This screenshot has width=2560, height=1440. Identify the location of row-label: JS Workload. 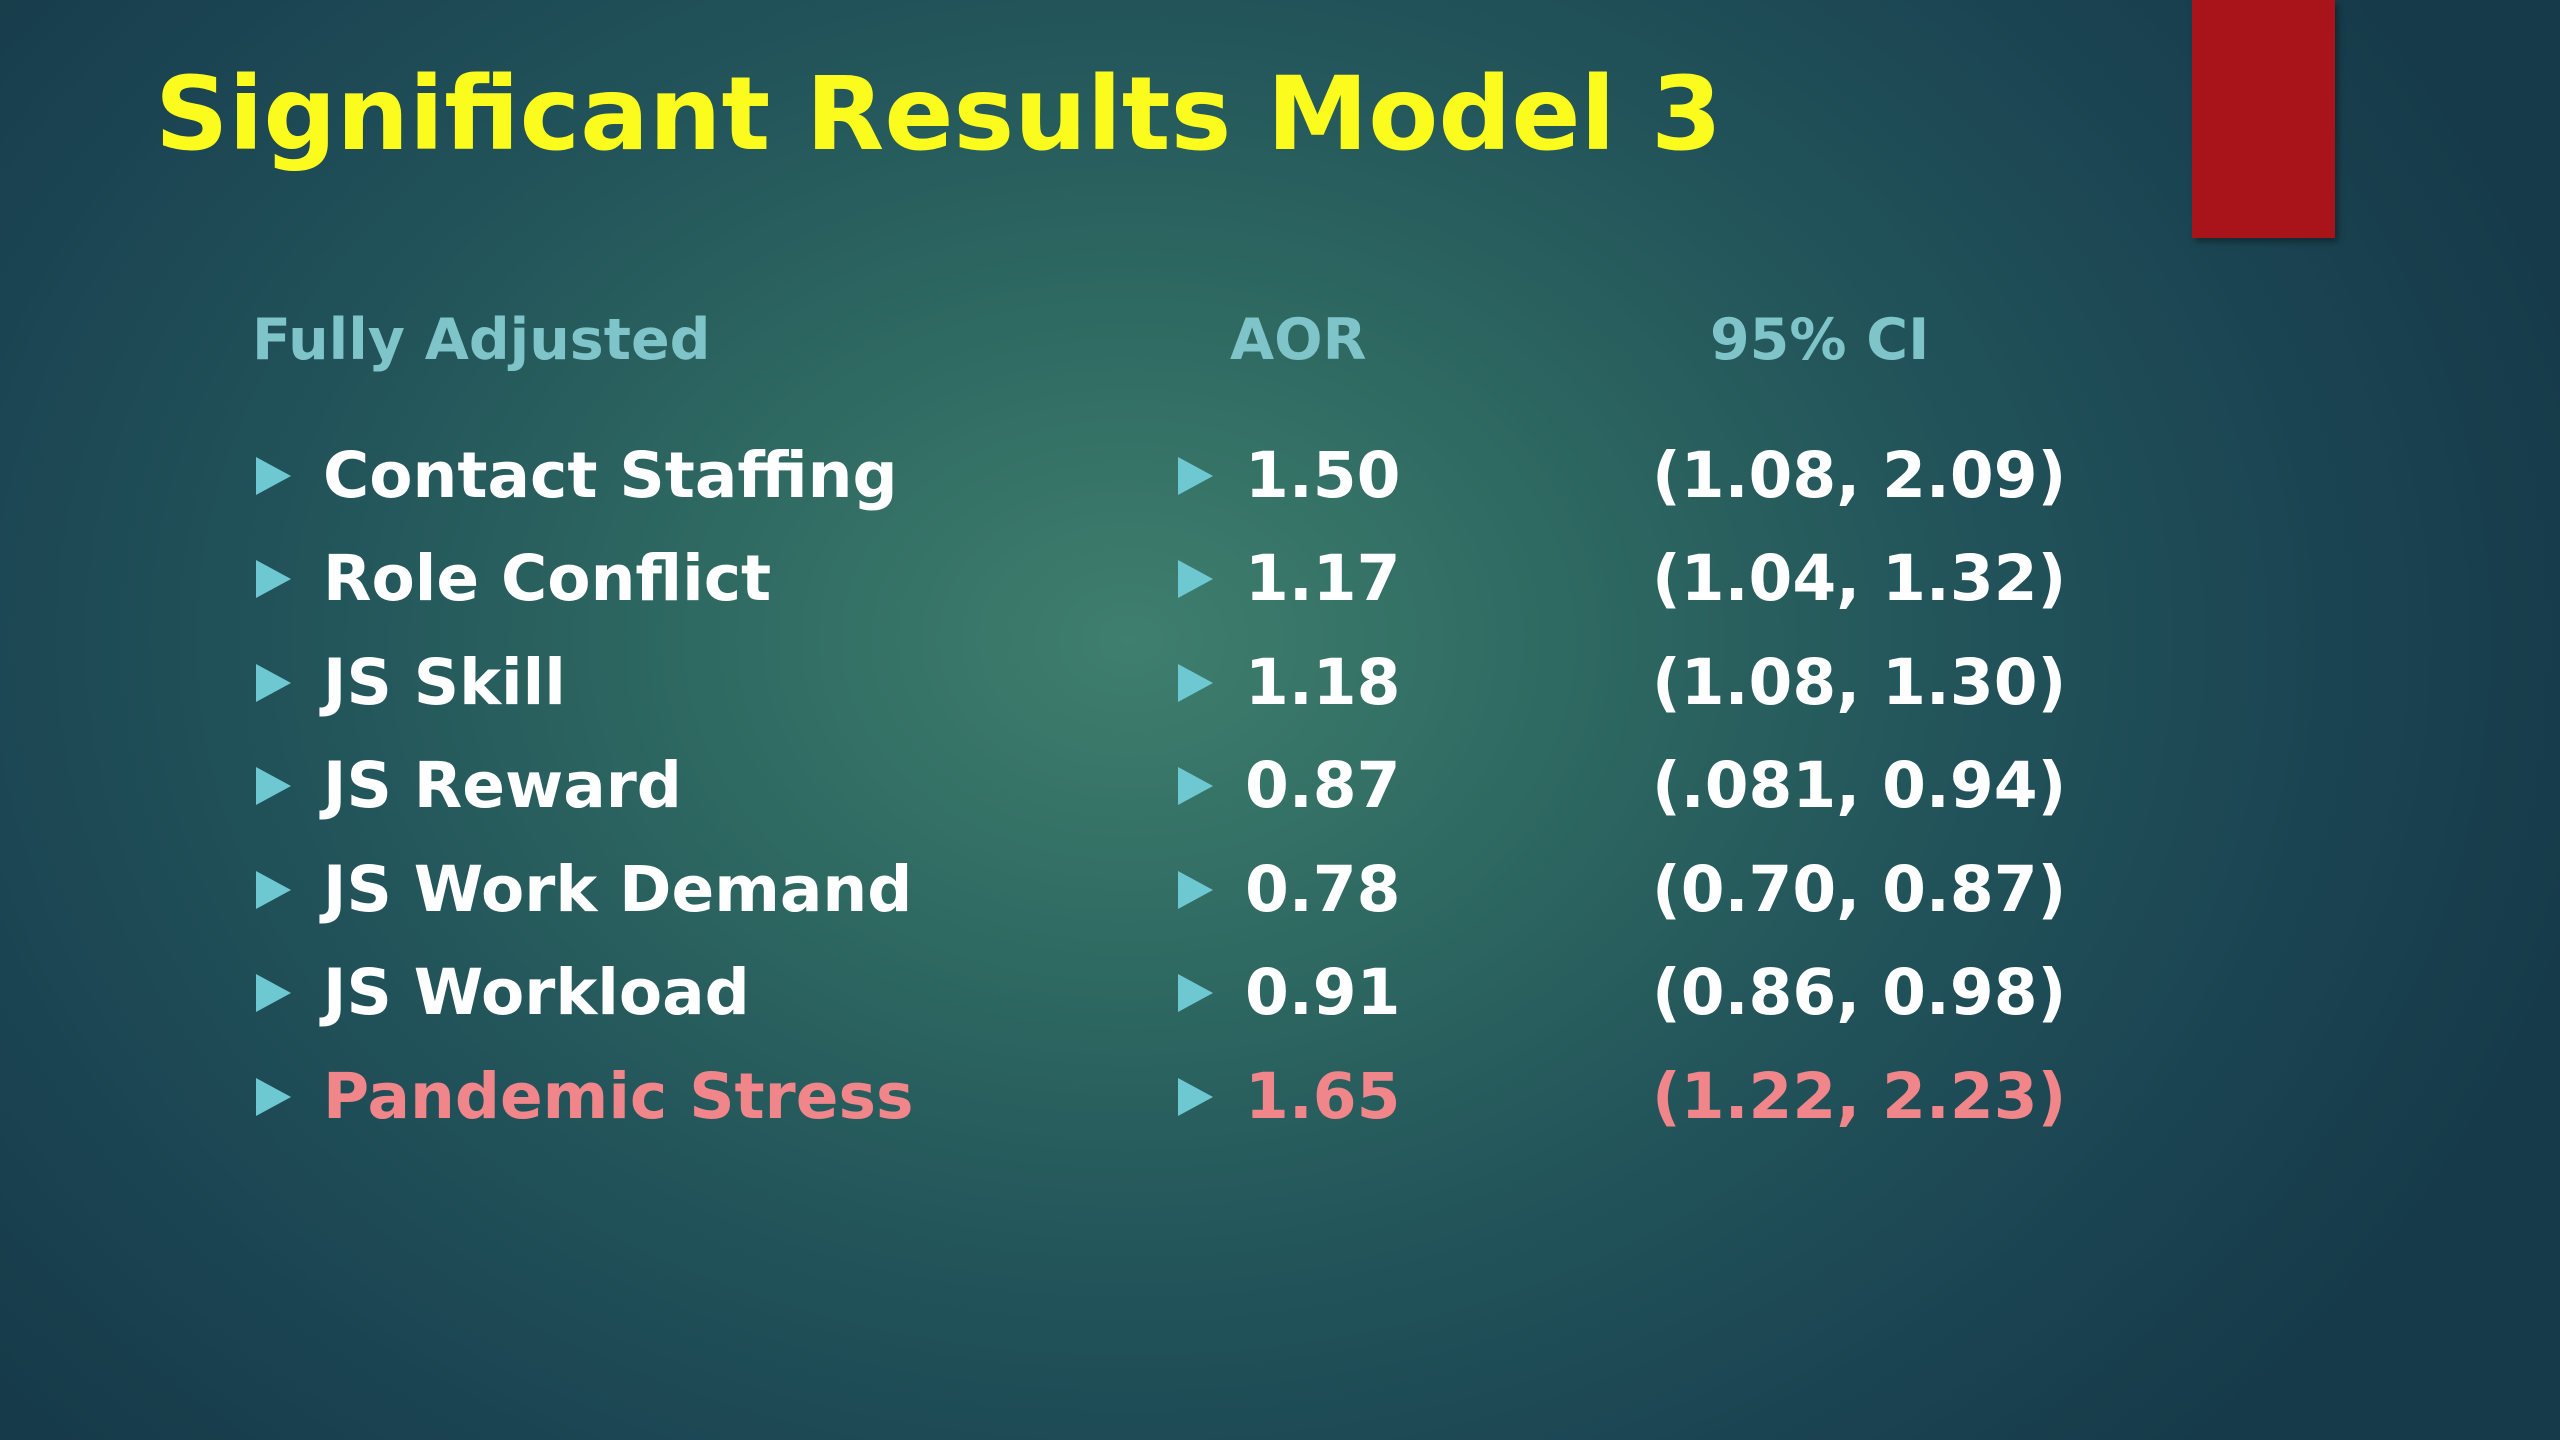
(536, 992).